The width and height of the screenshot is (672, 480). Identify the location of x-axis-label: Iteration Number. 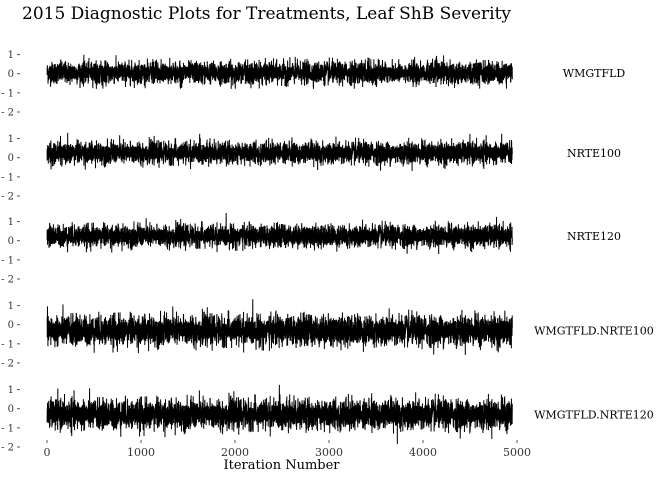
(281, 465).